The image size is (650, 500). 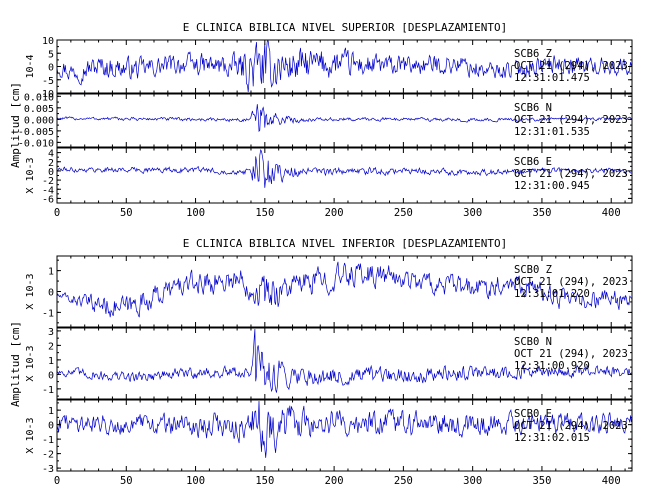 What do you see at coordinates (48, 199) in the screenshot?
I see `y-tick-label: -6` at bounding box center [48, 199].